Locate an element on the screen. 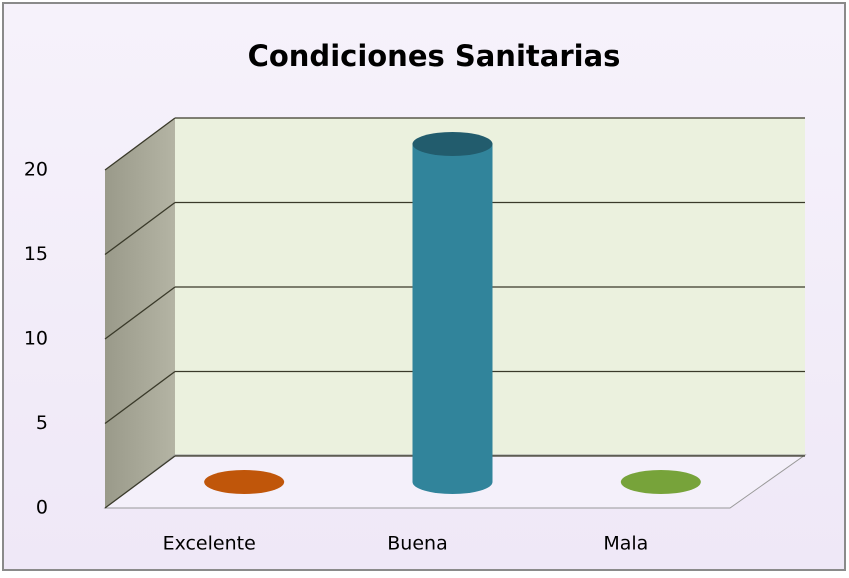 This screenshot has height=578, width=849. y-tick-label: 10 is located at coordinates (36, 339).